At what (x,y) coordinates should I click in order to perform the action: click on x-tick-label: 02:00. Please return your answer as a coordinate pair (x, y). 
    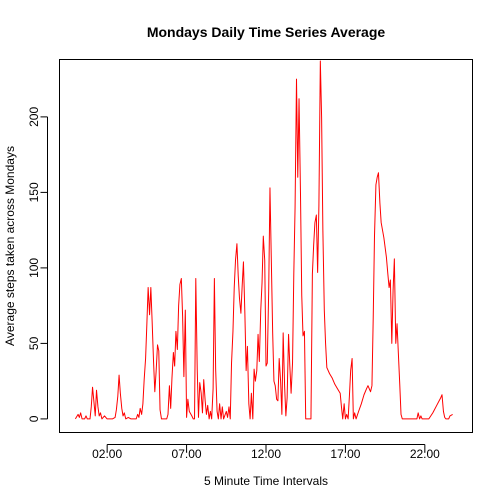
    Looking at the image, I should click on (107, 454).